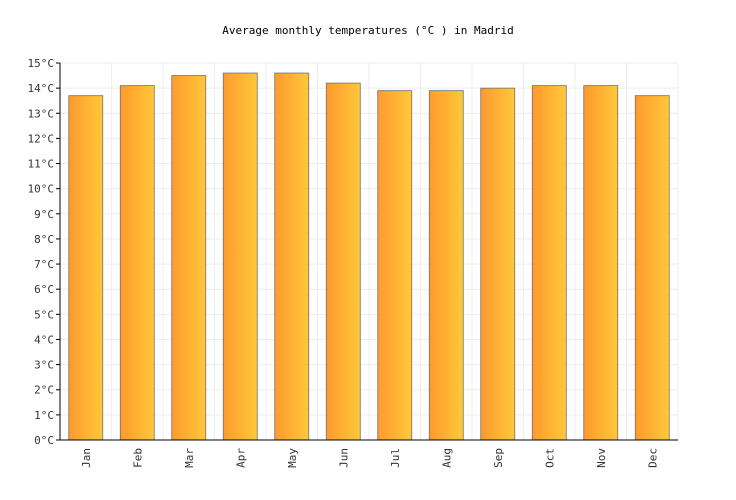 The image size is (736, 500). I want to click on y-tick-label: 0°C, so click(44, 440).